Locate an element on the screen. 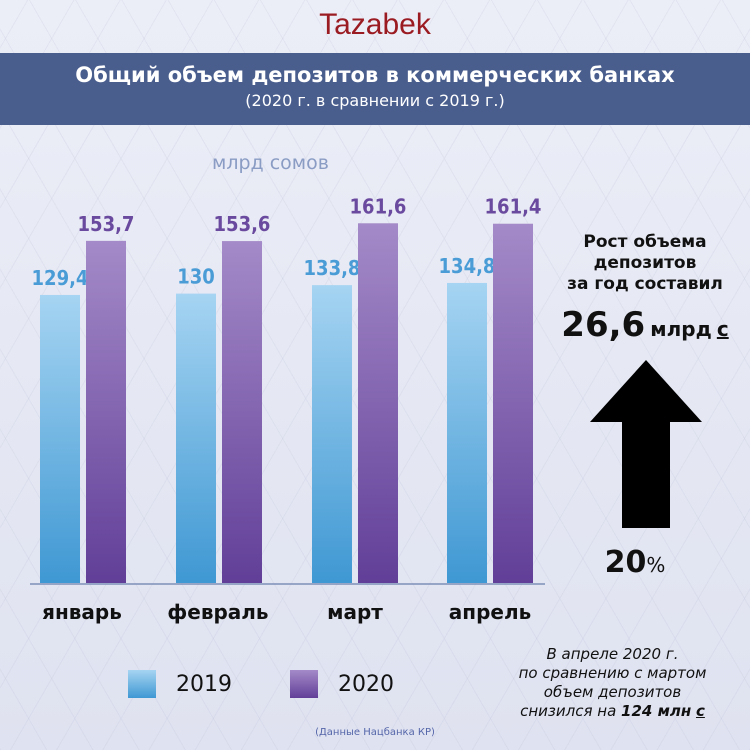  note-line: объем депозитов is located at coordinates (612, 692).